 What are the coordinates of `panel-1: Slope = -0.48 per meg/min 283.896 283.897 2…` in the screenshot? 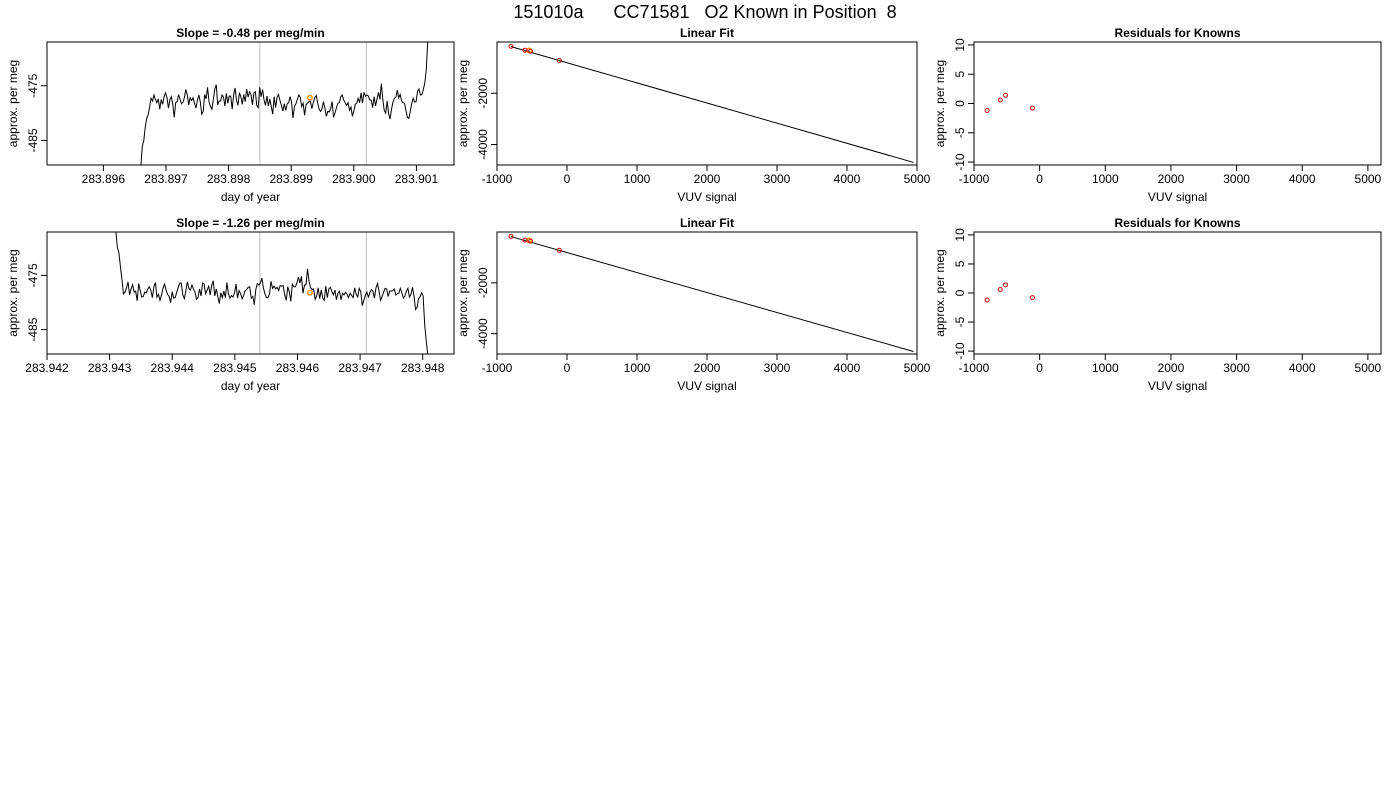 It's located at (230, 115).